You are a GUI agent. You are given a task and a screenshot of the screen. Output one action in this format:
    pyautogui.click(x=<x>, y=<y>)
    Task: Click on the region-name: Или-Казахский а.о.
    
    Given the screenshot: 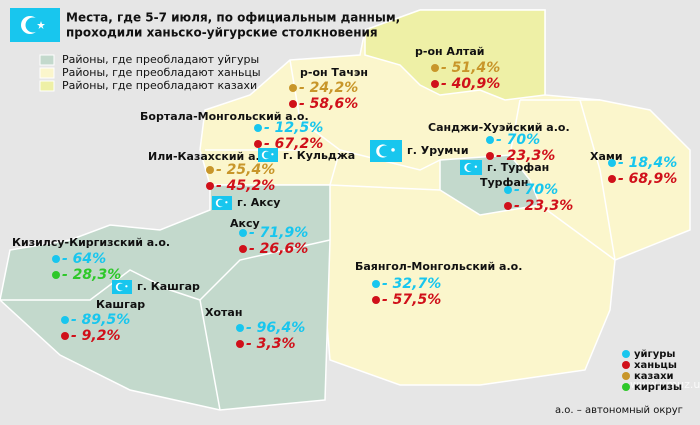 What is the action you would take?
    pyautogui.click(x=209, y=156)
    